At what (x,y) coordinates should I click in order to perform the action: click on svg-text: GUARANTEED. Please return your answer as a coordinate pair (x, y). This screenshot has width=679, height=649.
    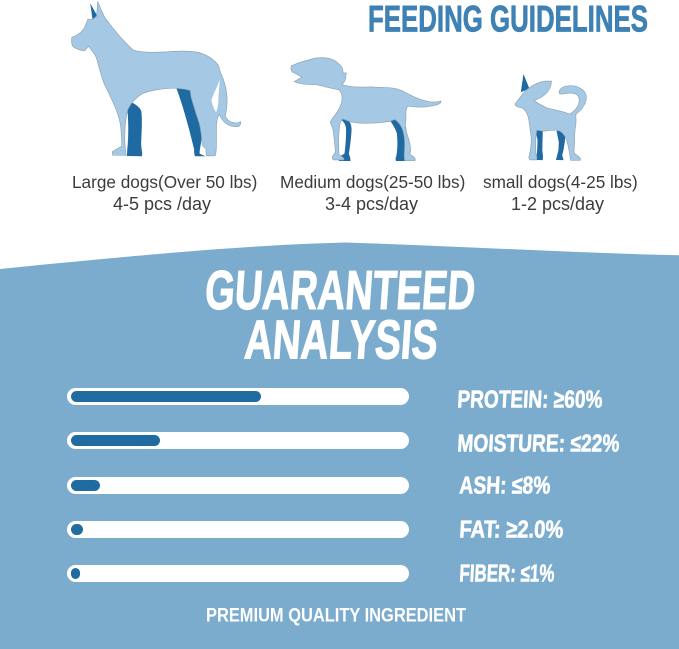
    Looking at the image, I should click on (340, 290).